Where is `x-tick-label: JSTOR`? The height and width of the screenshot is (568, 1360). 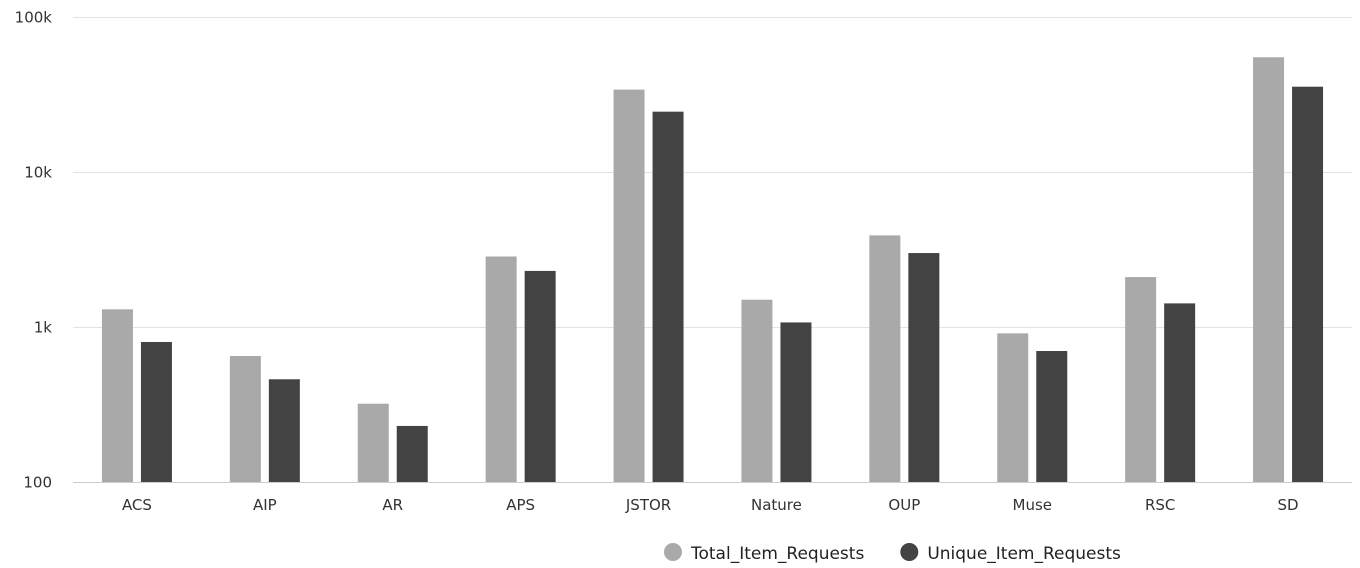 x-tick-label: JSTOR is located at coordinates (648, 505).